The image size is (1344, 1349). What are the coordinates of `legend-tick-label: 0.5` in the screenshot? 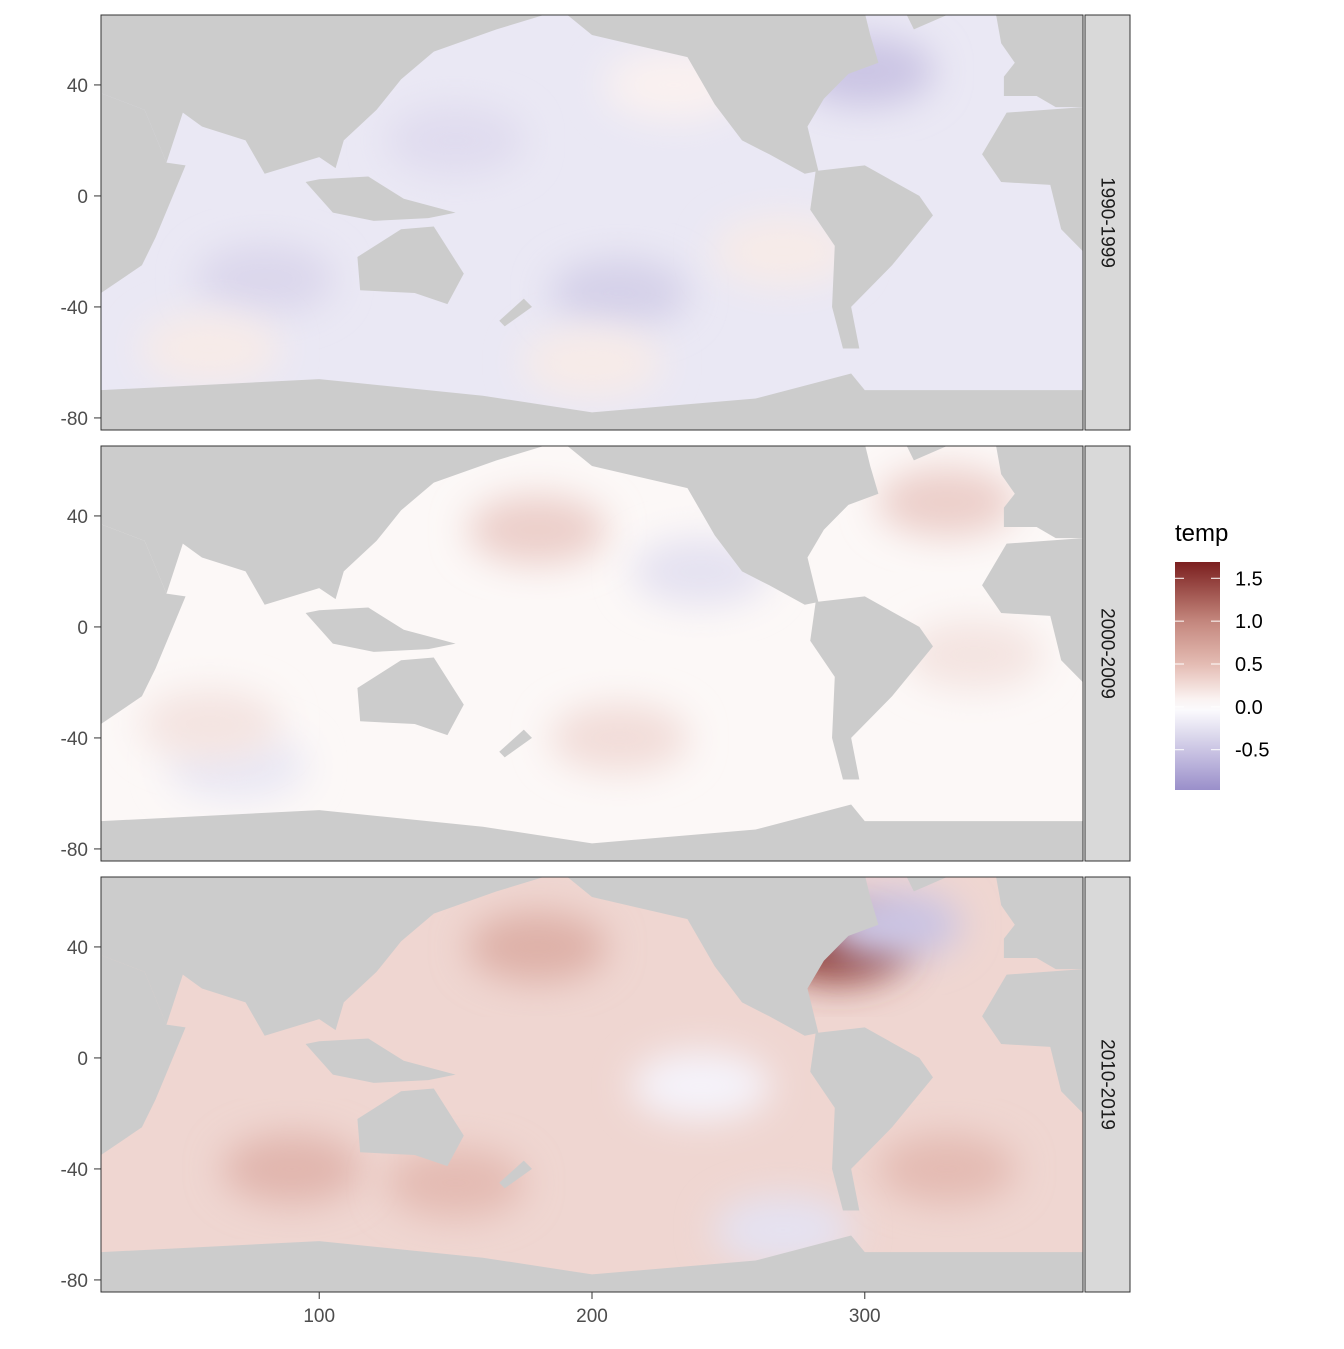 It's located at (1249, 665).